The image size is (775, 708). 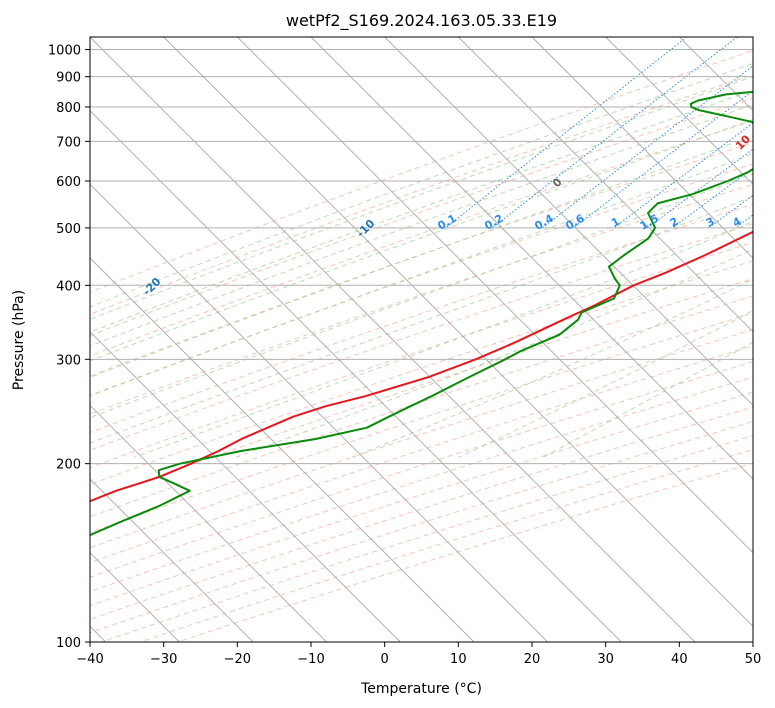 I want to click on y-tick-label: 500, so click(x=68, y=229).